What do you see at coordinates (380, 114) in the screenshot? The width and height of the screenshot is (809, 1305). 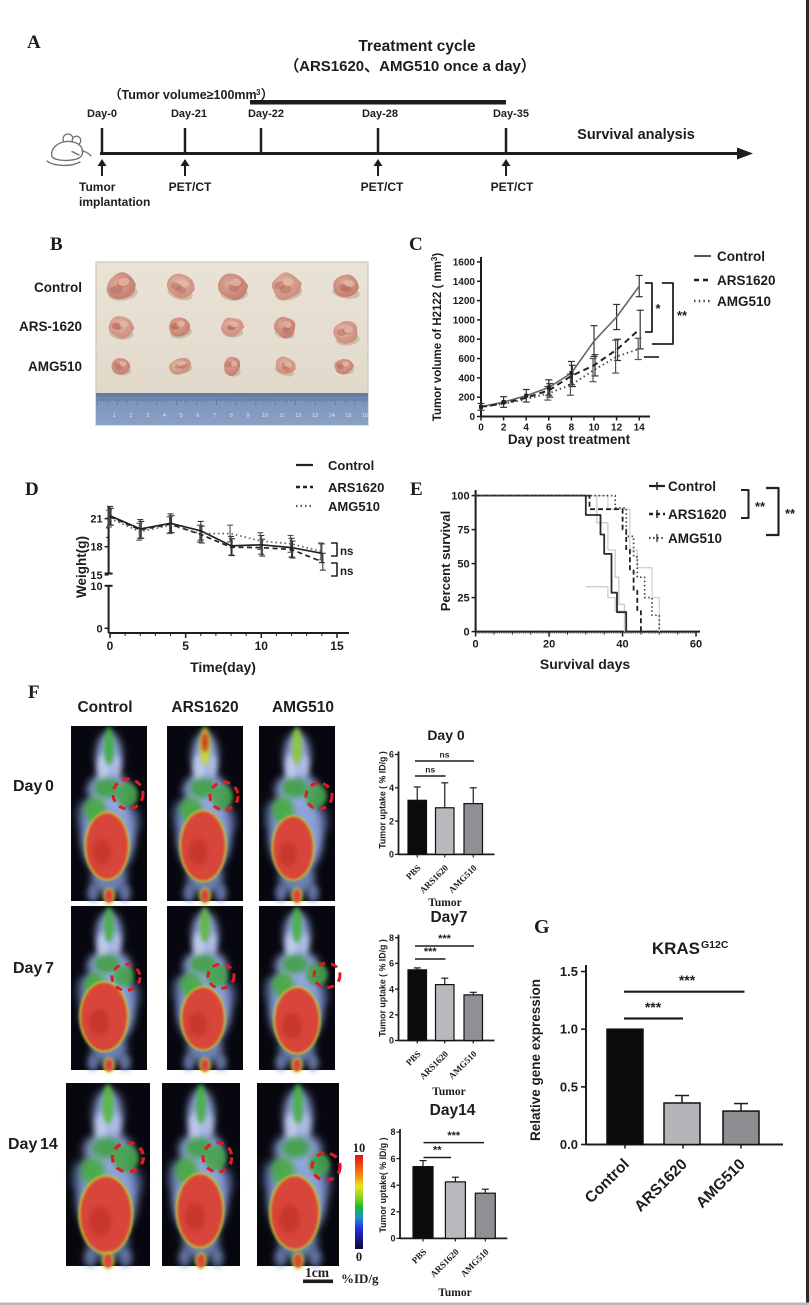 I see `svg-text: Day-28` at bounding box center [380, 114].